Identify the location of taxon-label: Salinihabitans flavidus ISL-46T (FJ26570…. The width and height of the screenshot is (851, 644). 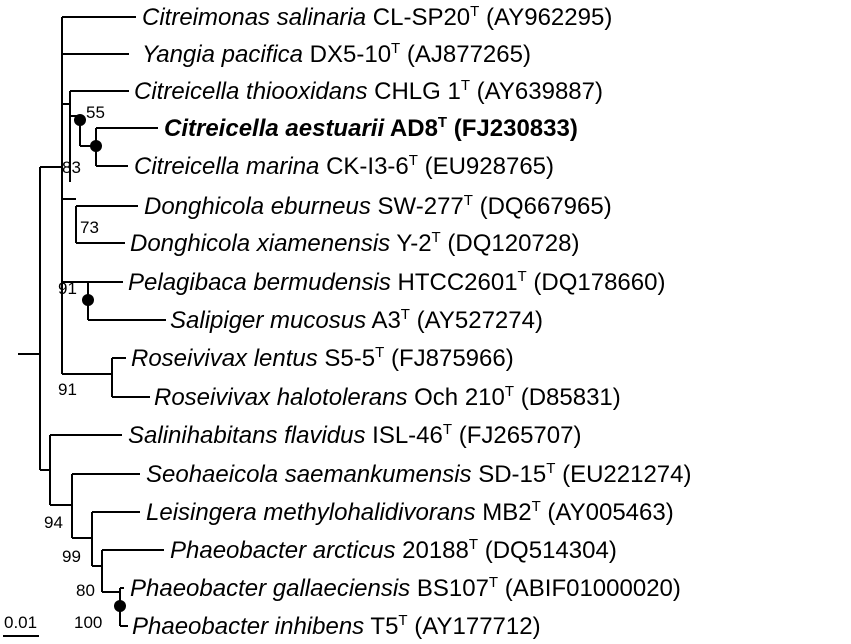
(354, 435).